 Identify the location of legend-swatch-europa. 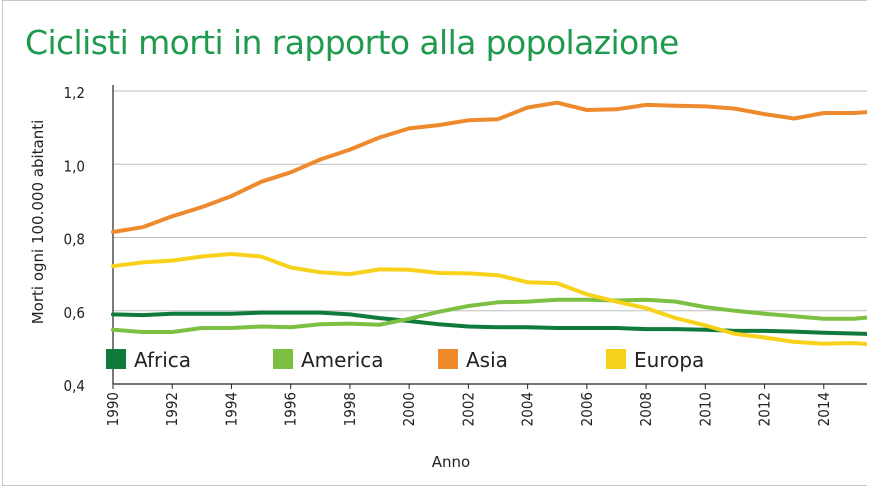
(616, 359).